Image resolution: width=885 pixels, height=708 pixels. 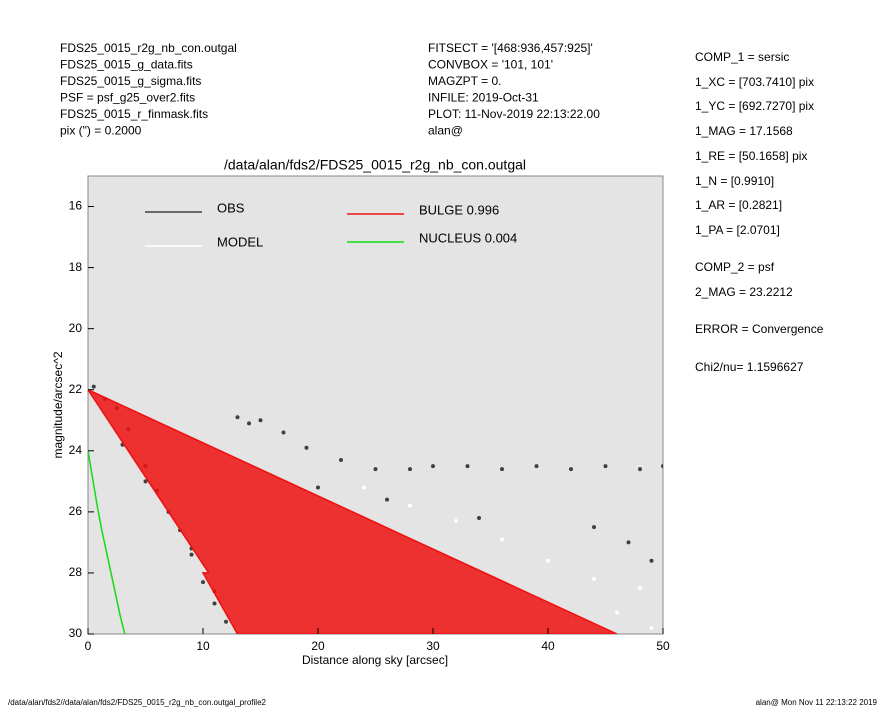 What do you see at coordinates (754, 82) in the screenshot?
I see `fit-parameter: 1_XC = [703.7410] pix` at bounding box center [754, 82].